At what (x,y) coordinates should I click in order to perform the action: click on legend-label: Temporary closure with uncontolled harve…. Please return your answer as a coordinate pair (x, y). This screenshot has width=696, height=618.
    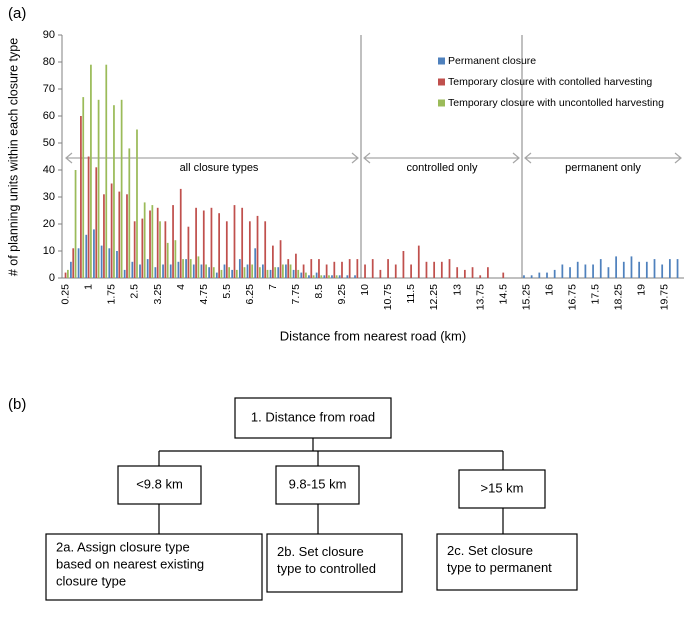
    Looking at the image, I should click on (556, 103).